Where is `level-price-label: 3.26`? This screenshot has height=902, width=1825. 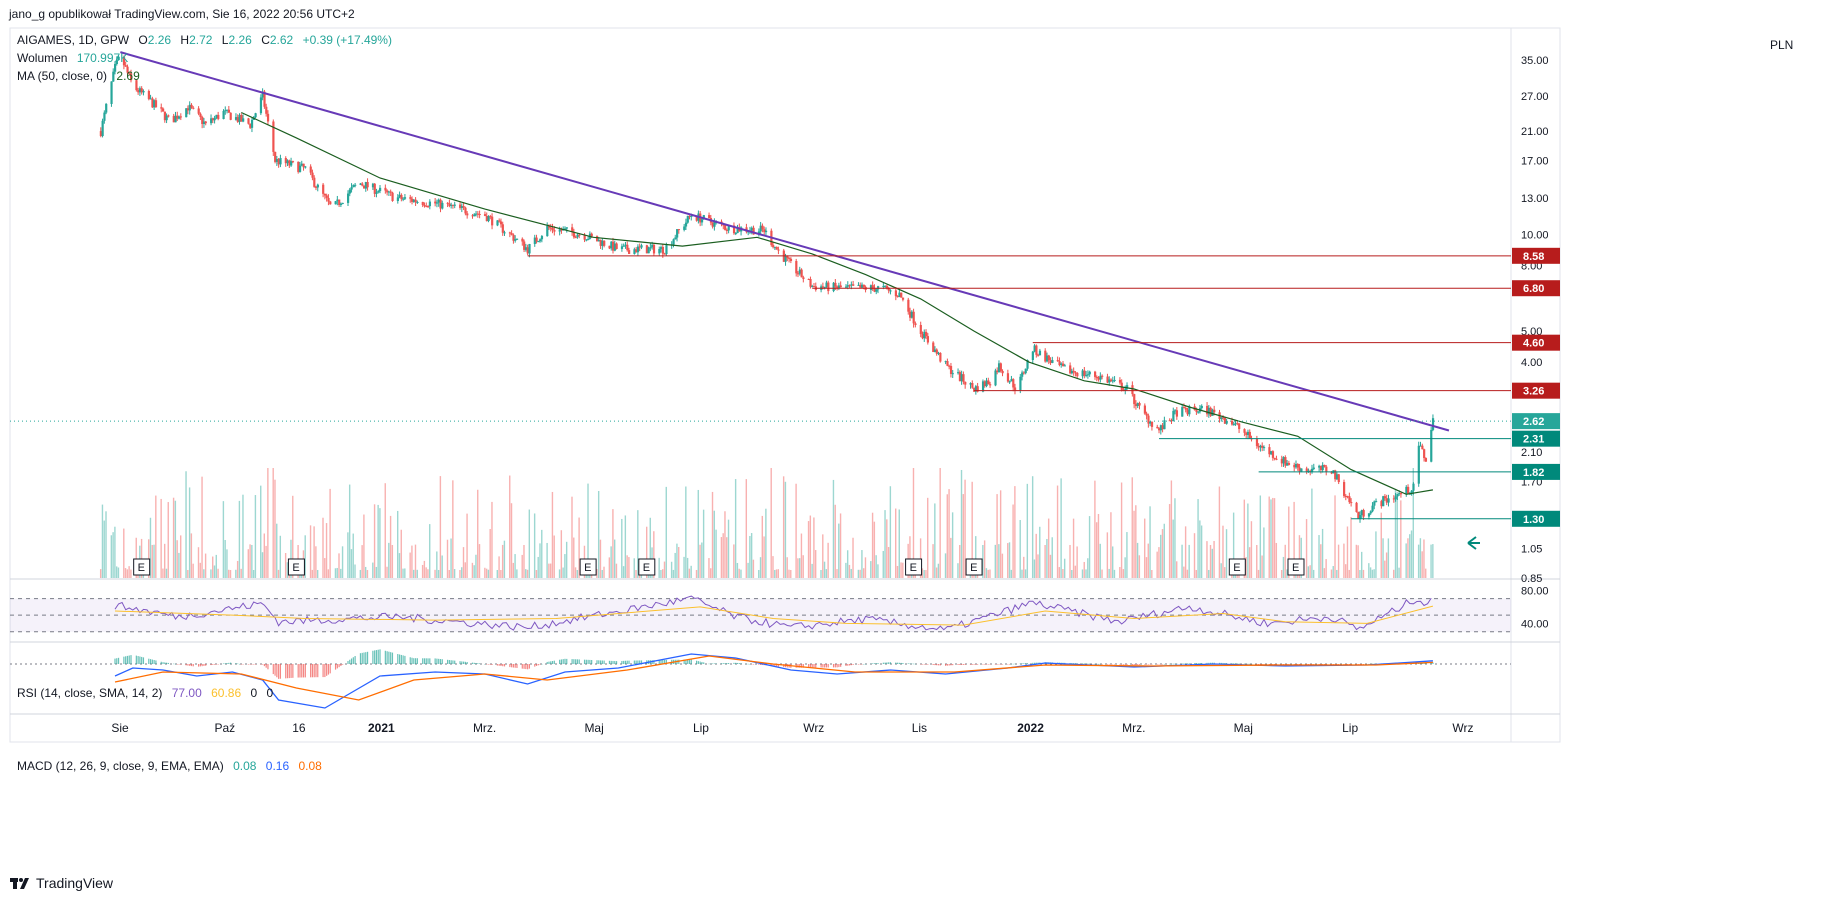
level-price-label: 3.26 is located at coordinates (1533, 392).